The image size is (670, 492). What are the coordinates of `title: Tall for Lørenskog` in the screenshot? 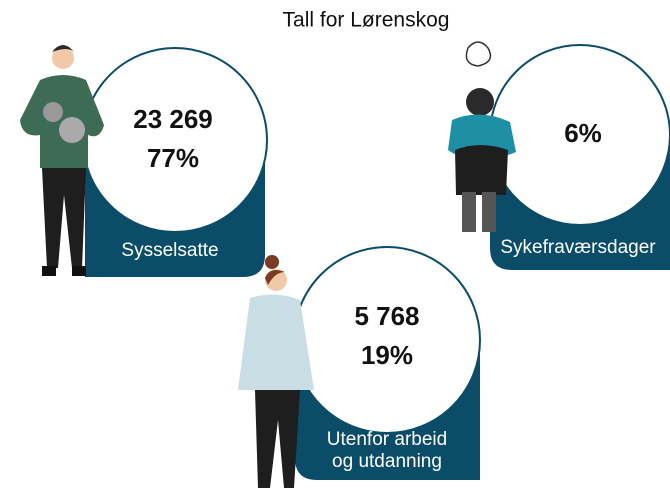 It's located at (366, 20).